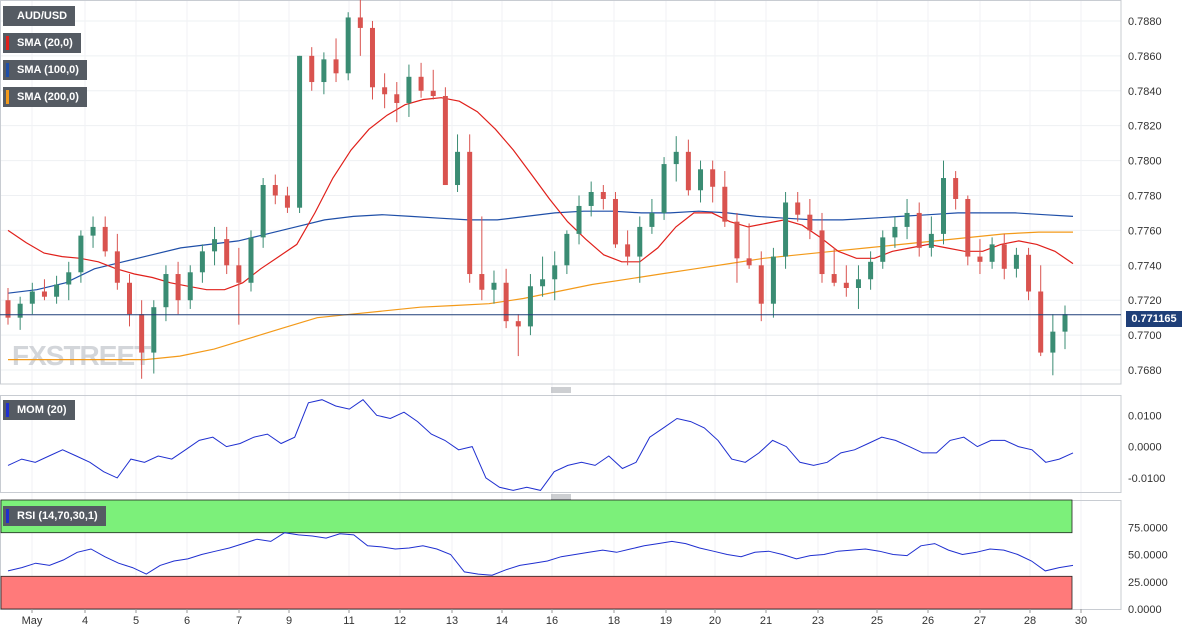  What do you see at coordinates (614, 621) in the screenshot?
I see `time-tick-label: 18` at bounding box center [614, 621].